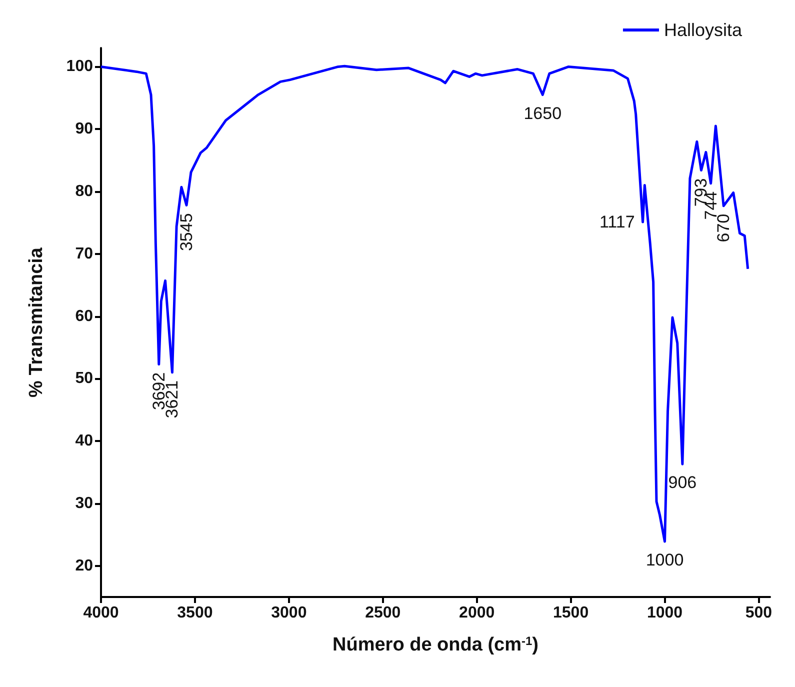  What do you see at coordinates (289, 613) in the screenshot?
I see `x-tick-label: 3000` at bounding box center [289, 613].